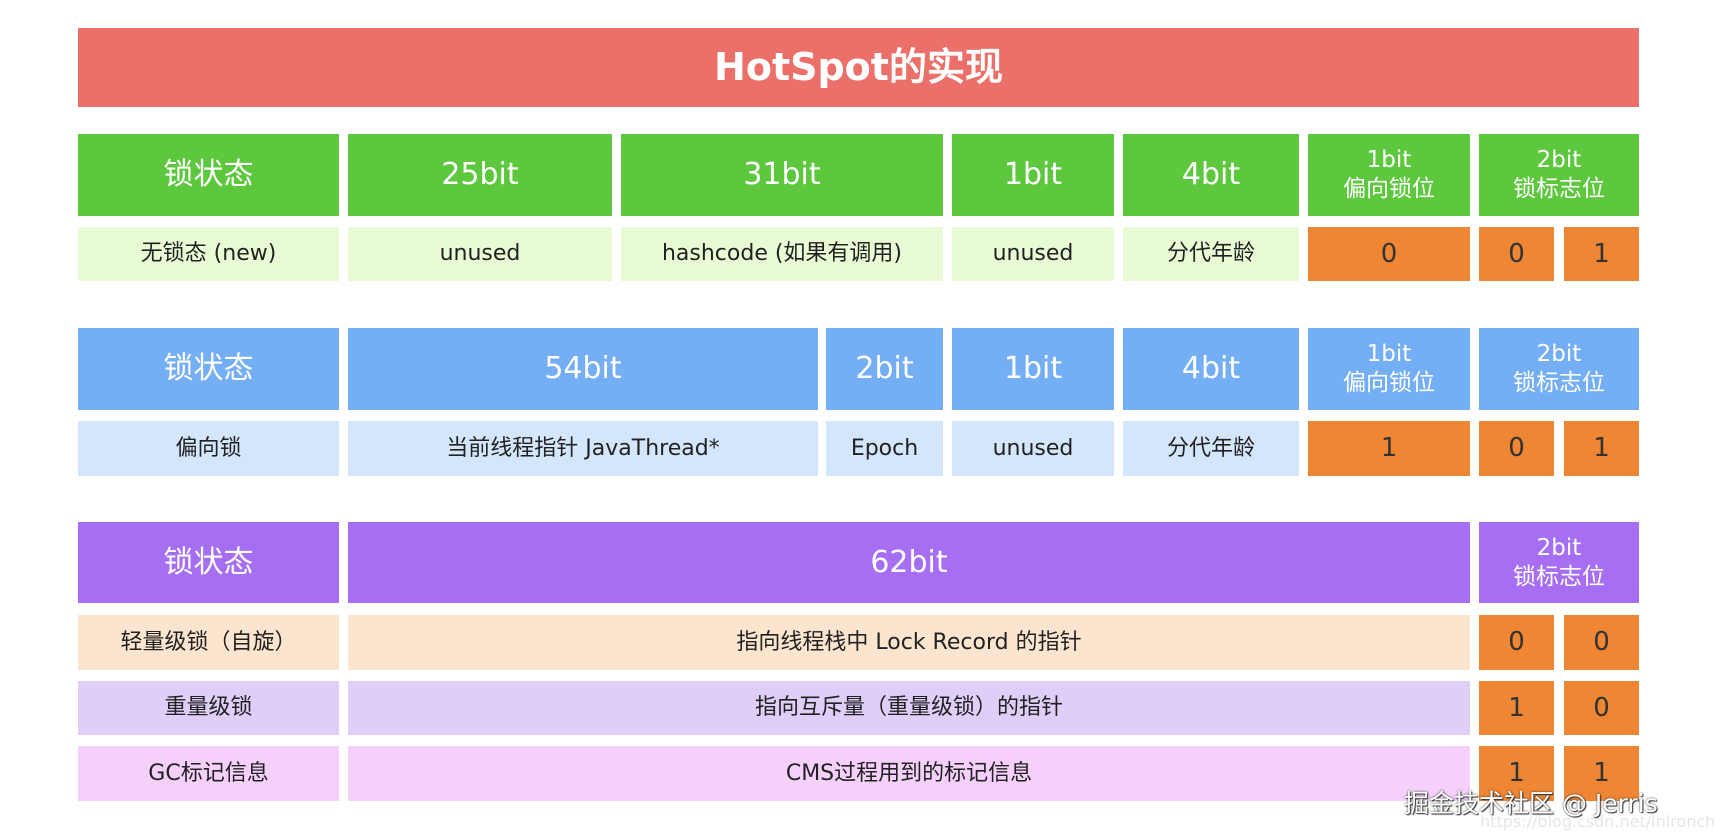 The height and width of the screenshot is (834, 1716). Describe the element at coordinates (909, 773) in the screenshot. I see `field-cell: CMS过程用到的标记信息` at that location.